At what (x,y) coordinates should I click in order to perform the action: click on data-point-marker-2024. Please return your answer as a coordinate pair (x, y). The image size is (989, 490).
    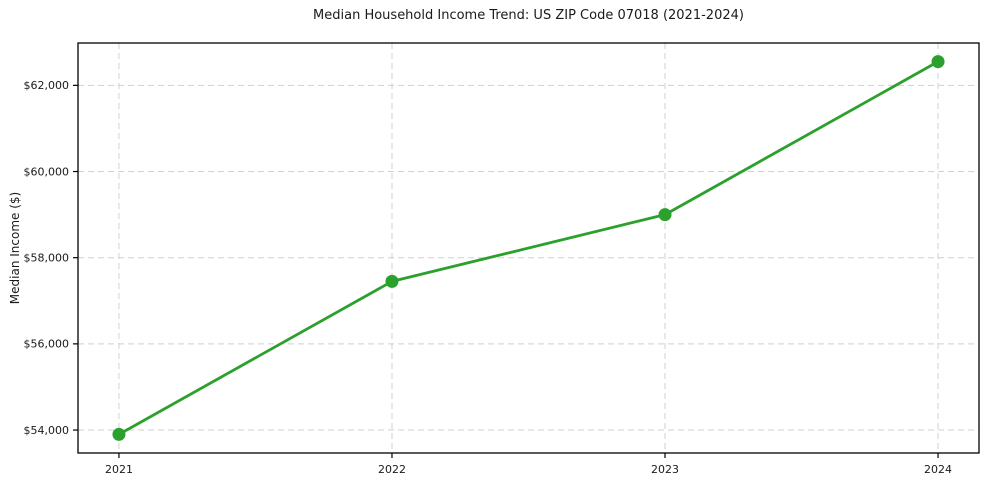
    Looking at the image, I should click on (938, 62).